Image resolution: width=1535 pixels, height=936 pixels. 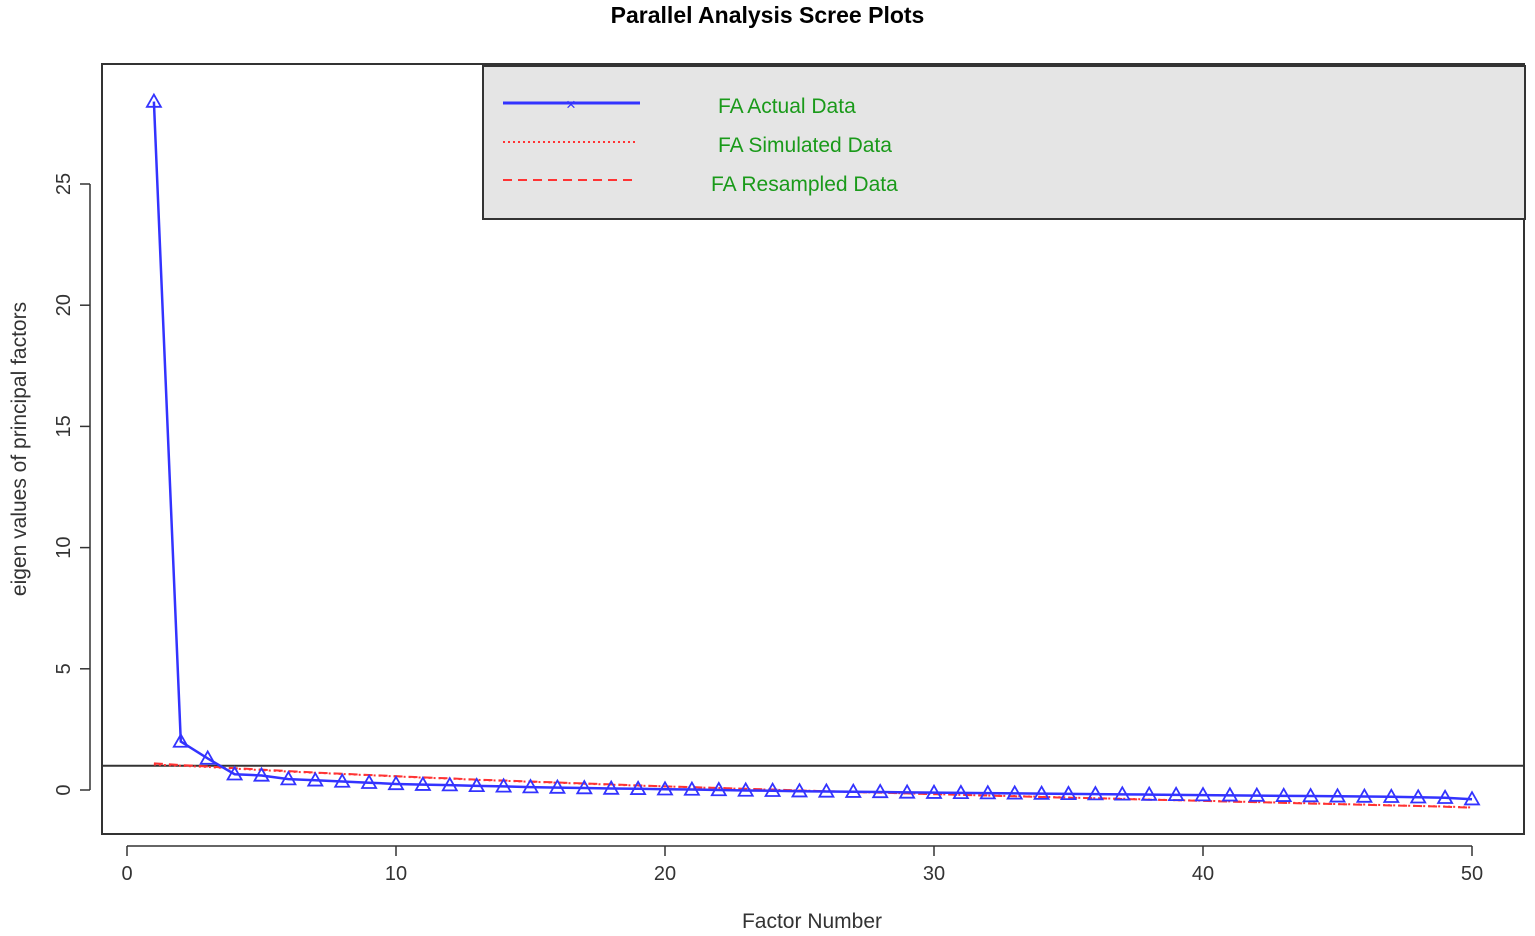 I want to click on series-line-dashed, so click(x=813, y=785).